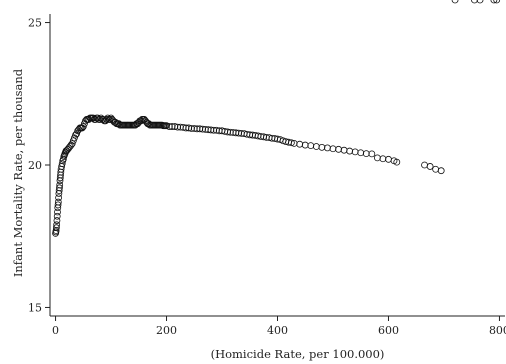 This screenshot has height=364, width=506. What do you see at coordinates (35, 165) in the screenshot?
I see `y-tick-label: 20` at bounding box center [35, 165].